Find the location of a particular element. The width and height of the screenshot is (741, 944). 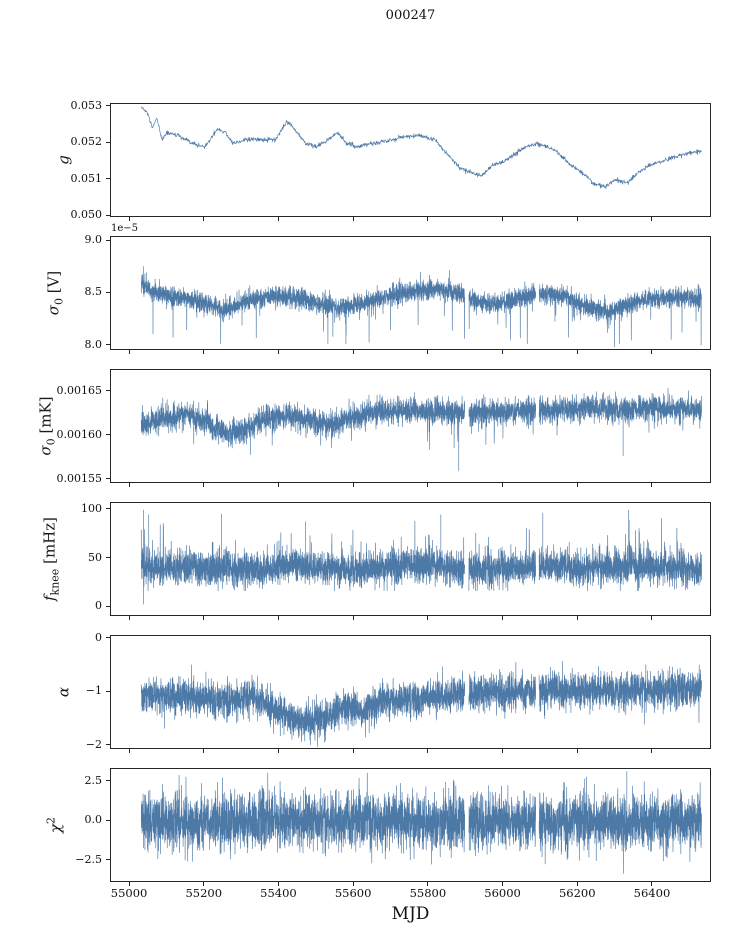

y-tick-label: 0.052 is located at coordinates (86, 142).